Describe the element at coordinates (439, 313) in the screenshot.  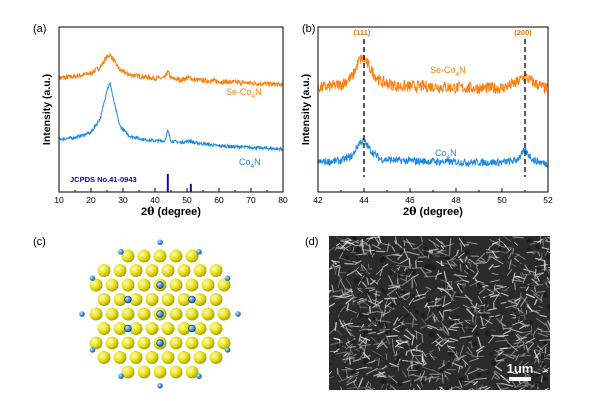
I see `sem-texture` at that location.